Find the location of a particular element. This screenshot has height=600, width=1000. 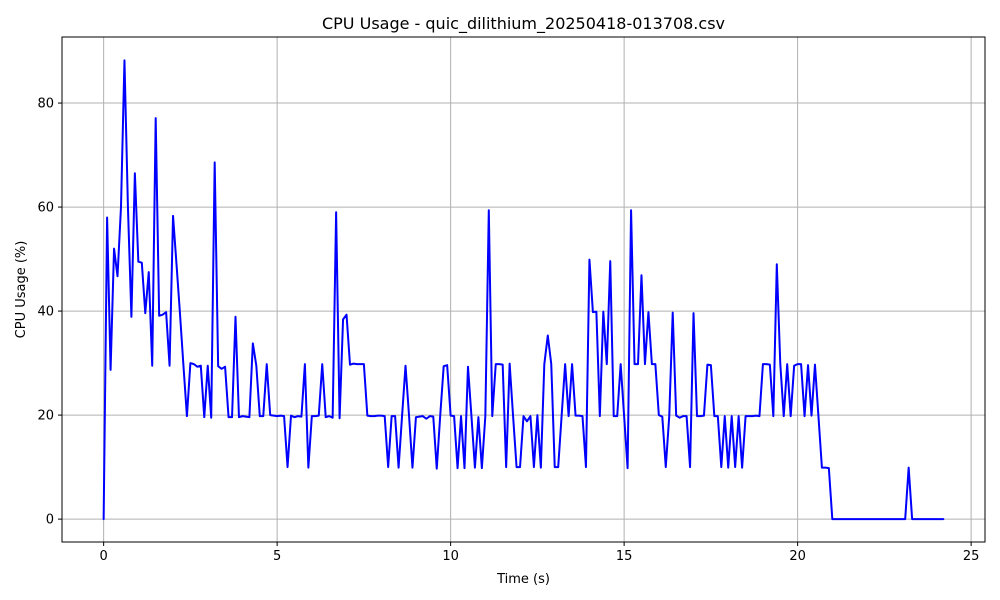

x-tick-label: 0 is located at coordinates (103, 556).